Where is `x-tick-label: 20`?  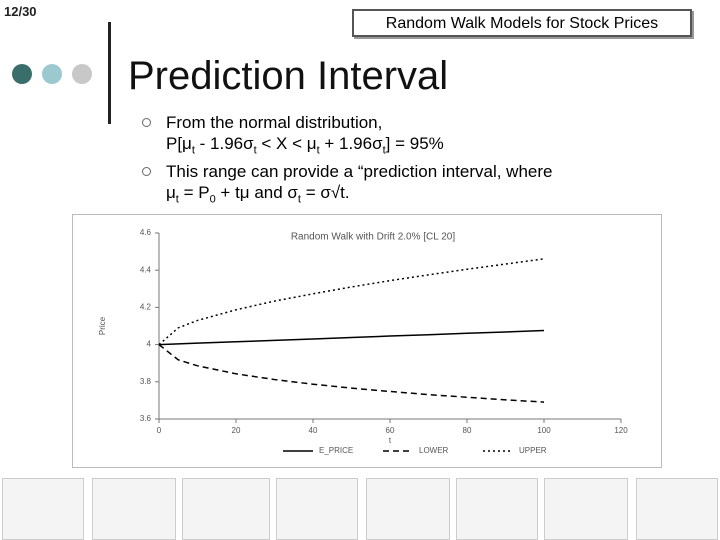 x-tick-label: 20 is located at coordinates (236, 430).